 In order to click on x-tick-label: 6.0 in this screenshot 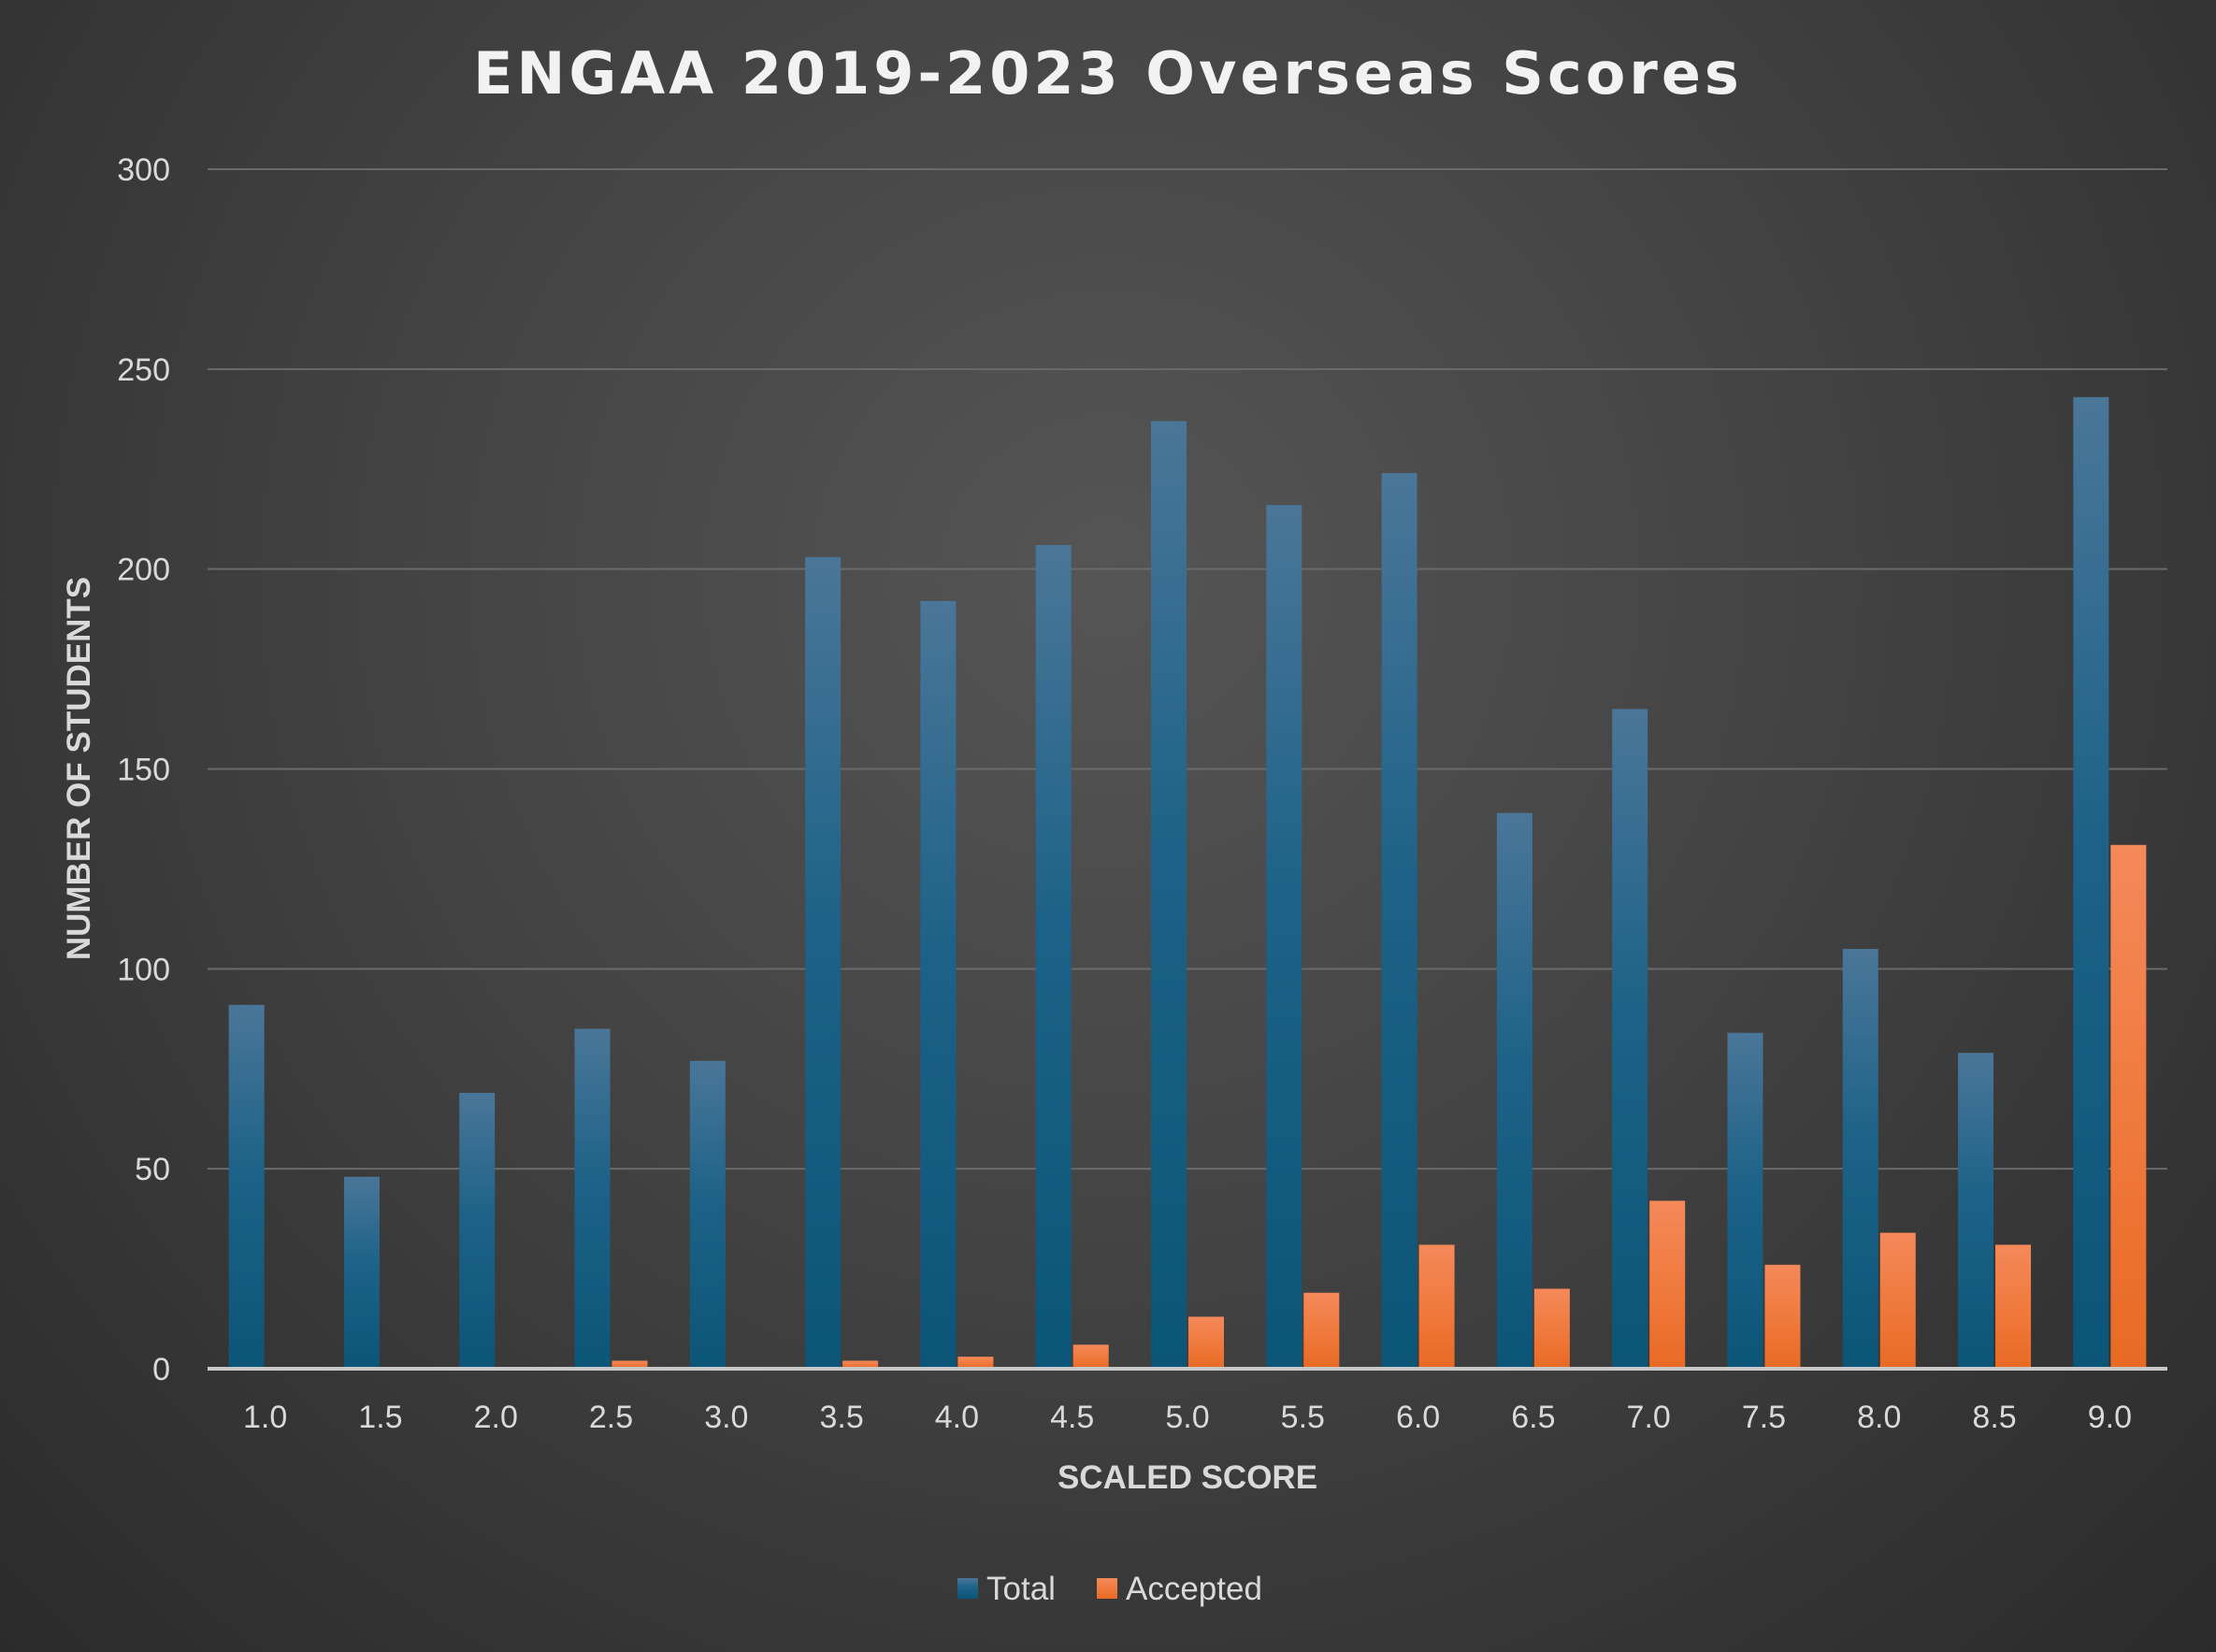, I will do `click(1418, 1417)`.